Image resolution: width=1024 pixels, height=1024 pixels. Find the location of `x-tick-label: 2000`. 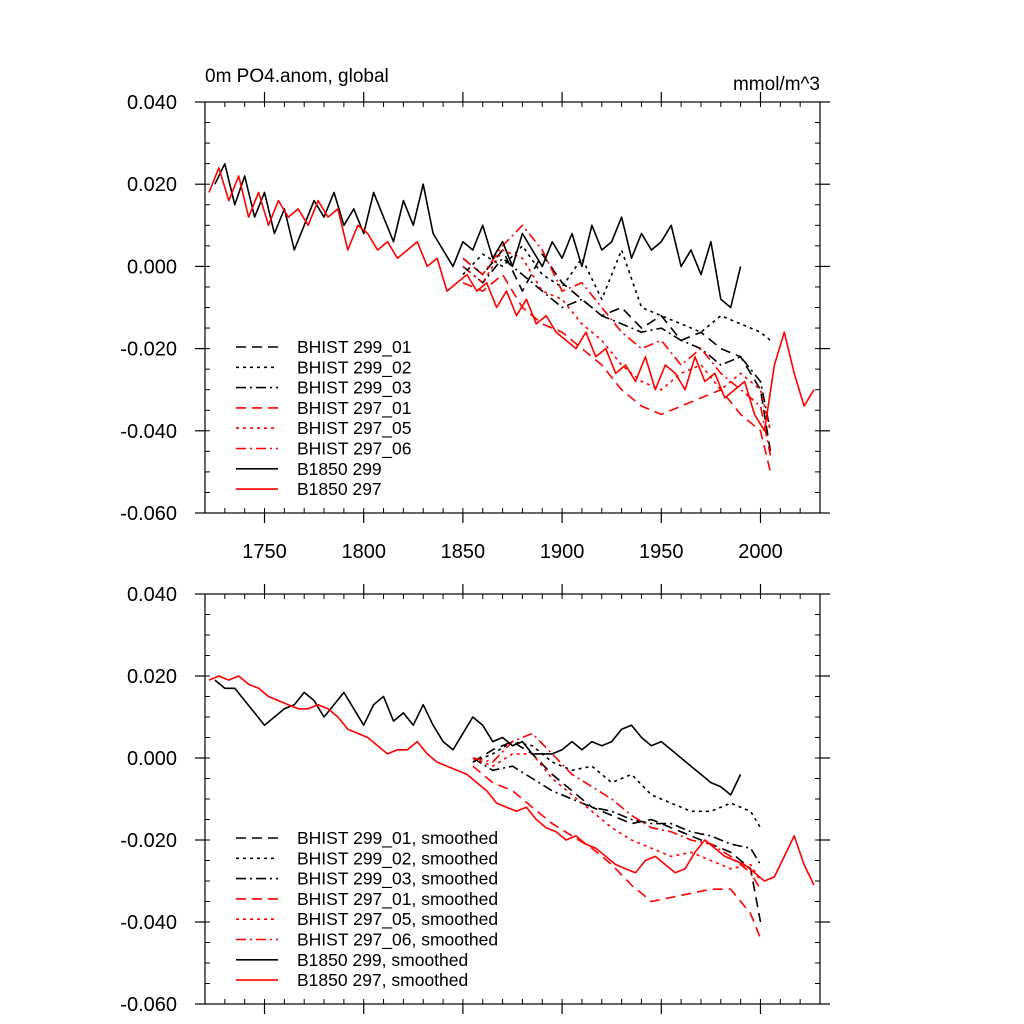

x-tick-label: 2000 is located at coordinates (760, 552).